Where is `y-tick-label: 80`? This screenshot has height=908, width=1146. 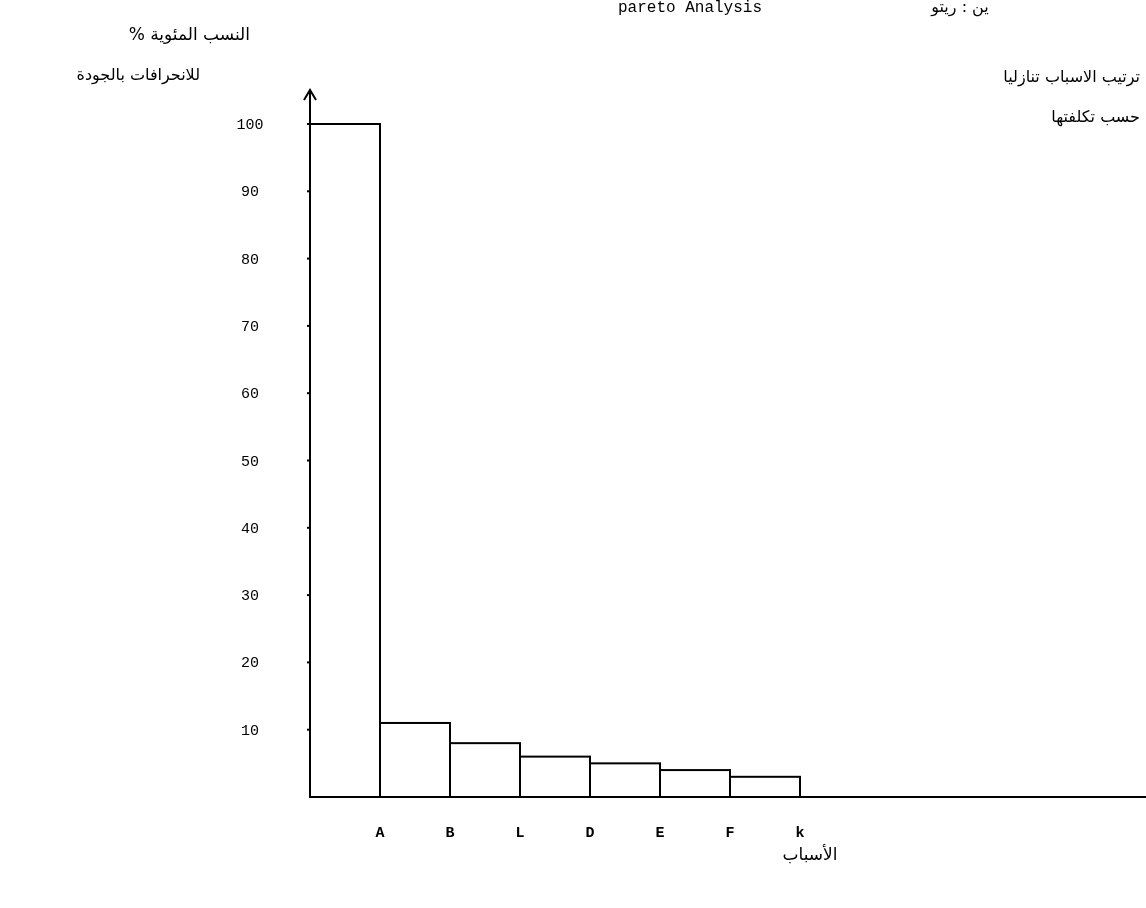 y-tick-label: 80 is located at coordinates (250, 260).